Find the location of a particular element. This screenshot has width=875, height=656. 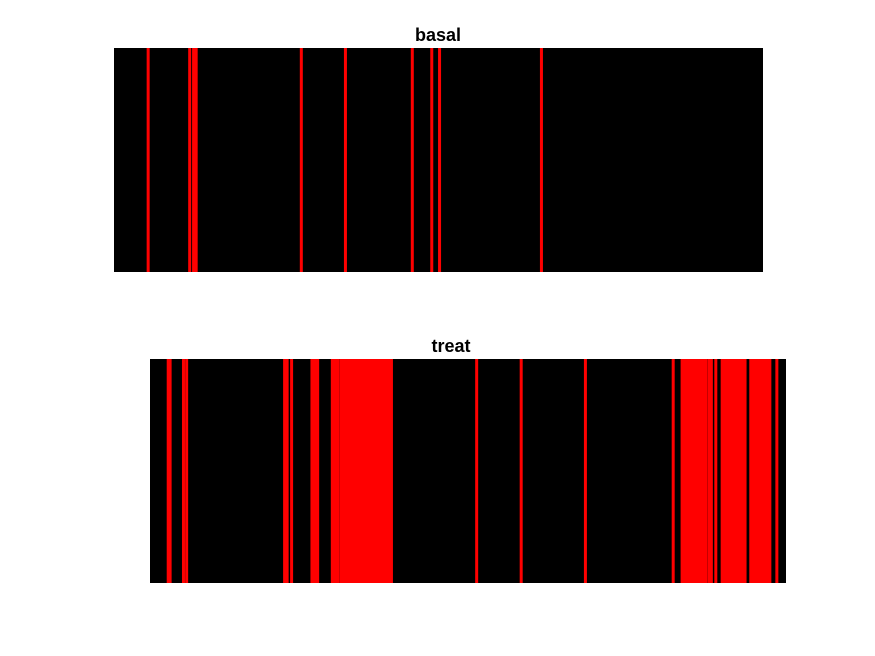

basal-title: basal is located at coordinates (438, 35).